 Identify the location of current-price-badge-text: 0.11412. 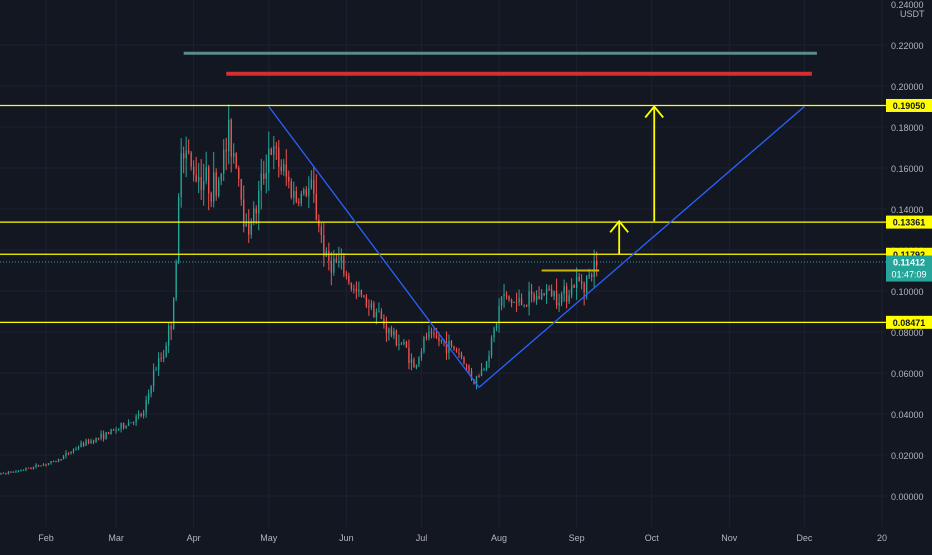
(909, 263).